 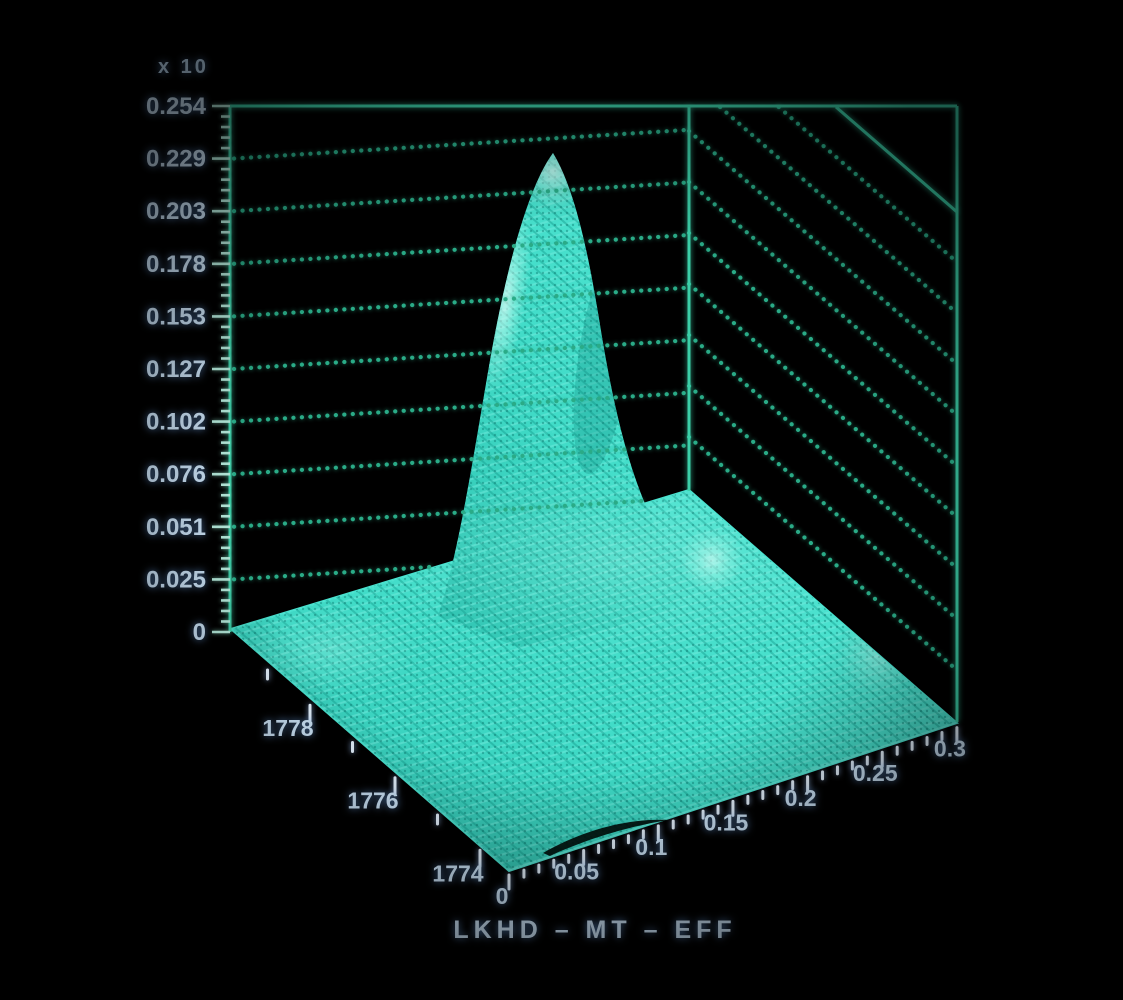 I want to click on eff-tick-label: 0, so click(x=502, y=896).